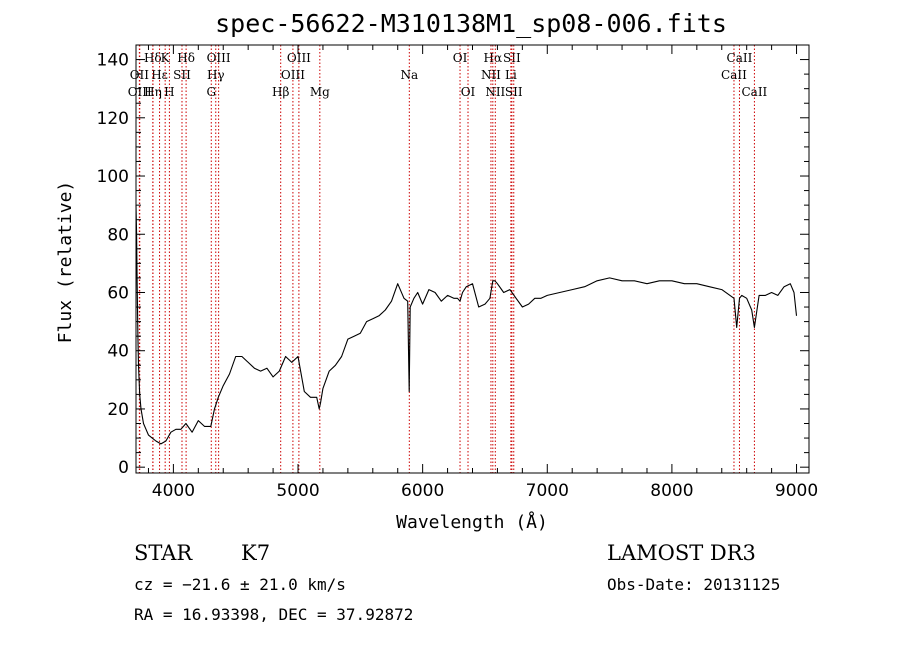  What do you see at coordinates (113, 119) in the screenshot?
I see `y-tick-label: 120` at bounding box center [113, 119].